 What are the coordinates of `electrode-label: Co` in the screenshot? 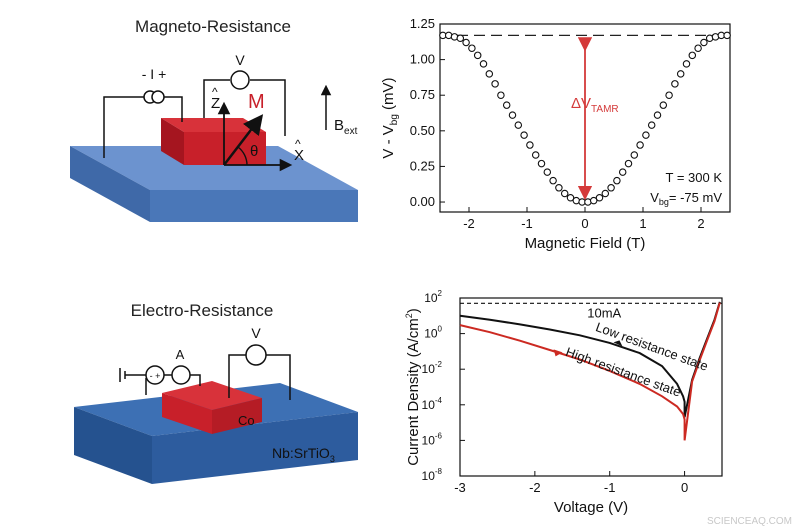 It's located at (246, 420).